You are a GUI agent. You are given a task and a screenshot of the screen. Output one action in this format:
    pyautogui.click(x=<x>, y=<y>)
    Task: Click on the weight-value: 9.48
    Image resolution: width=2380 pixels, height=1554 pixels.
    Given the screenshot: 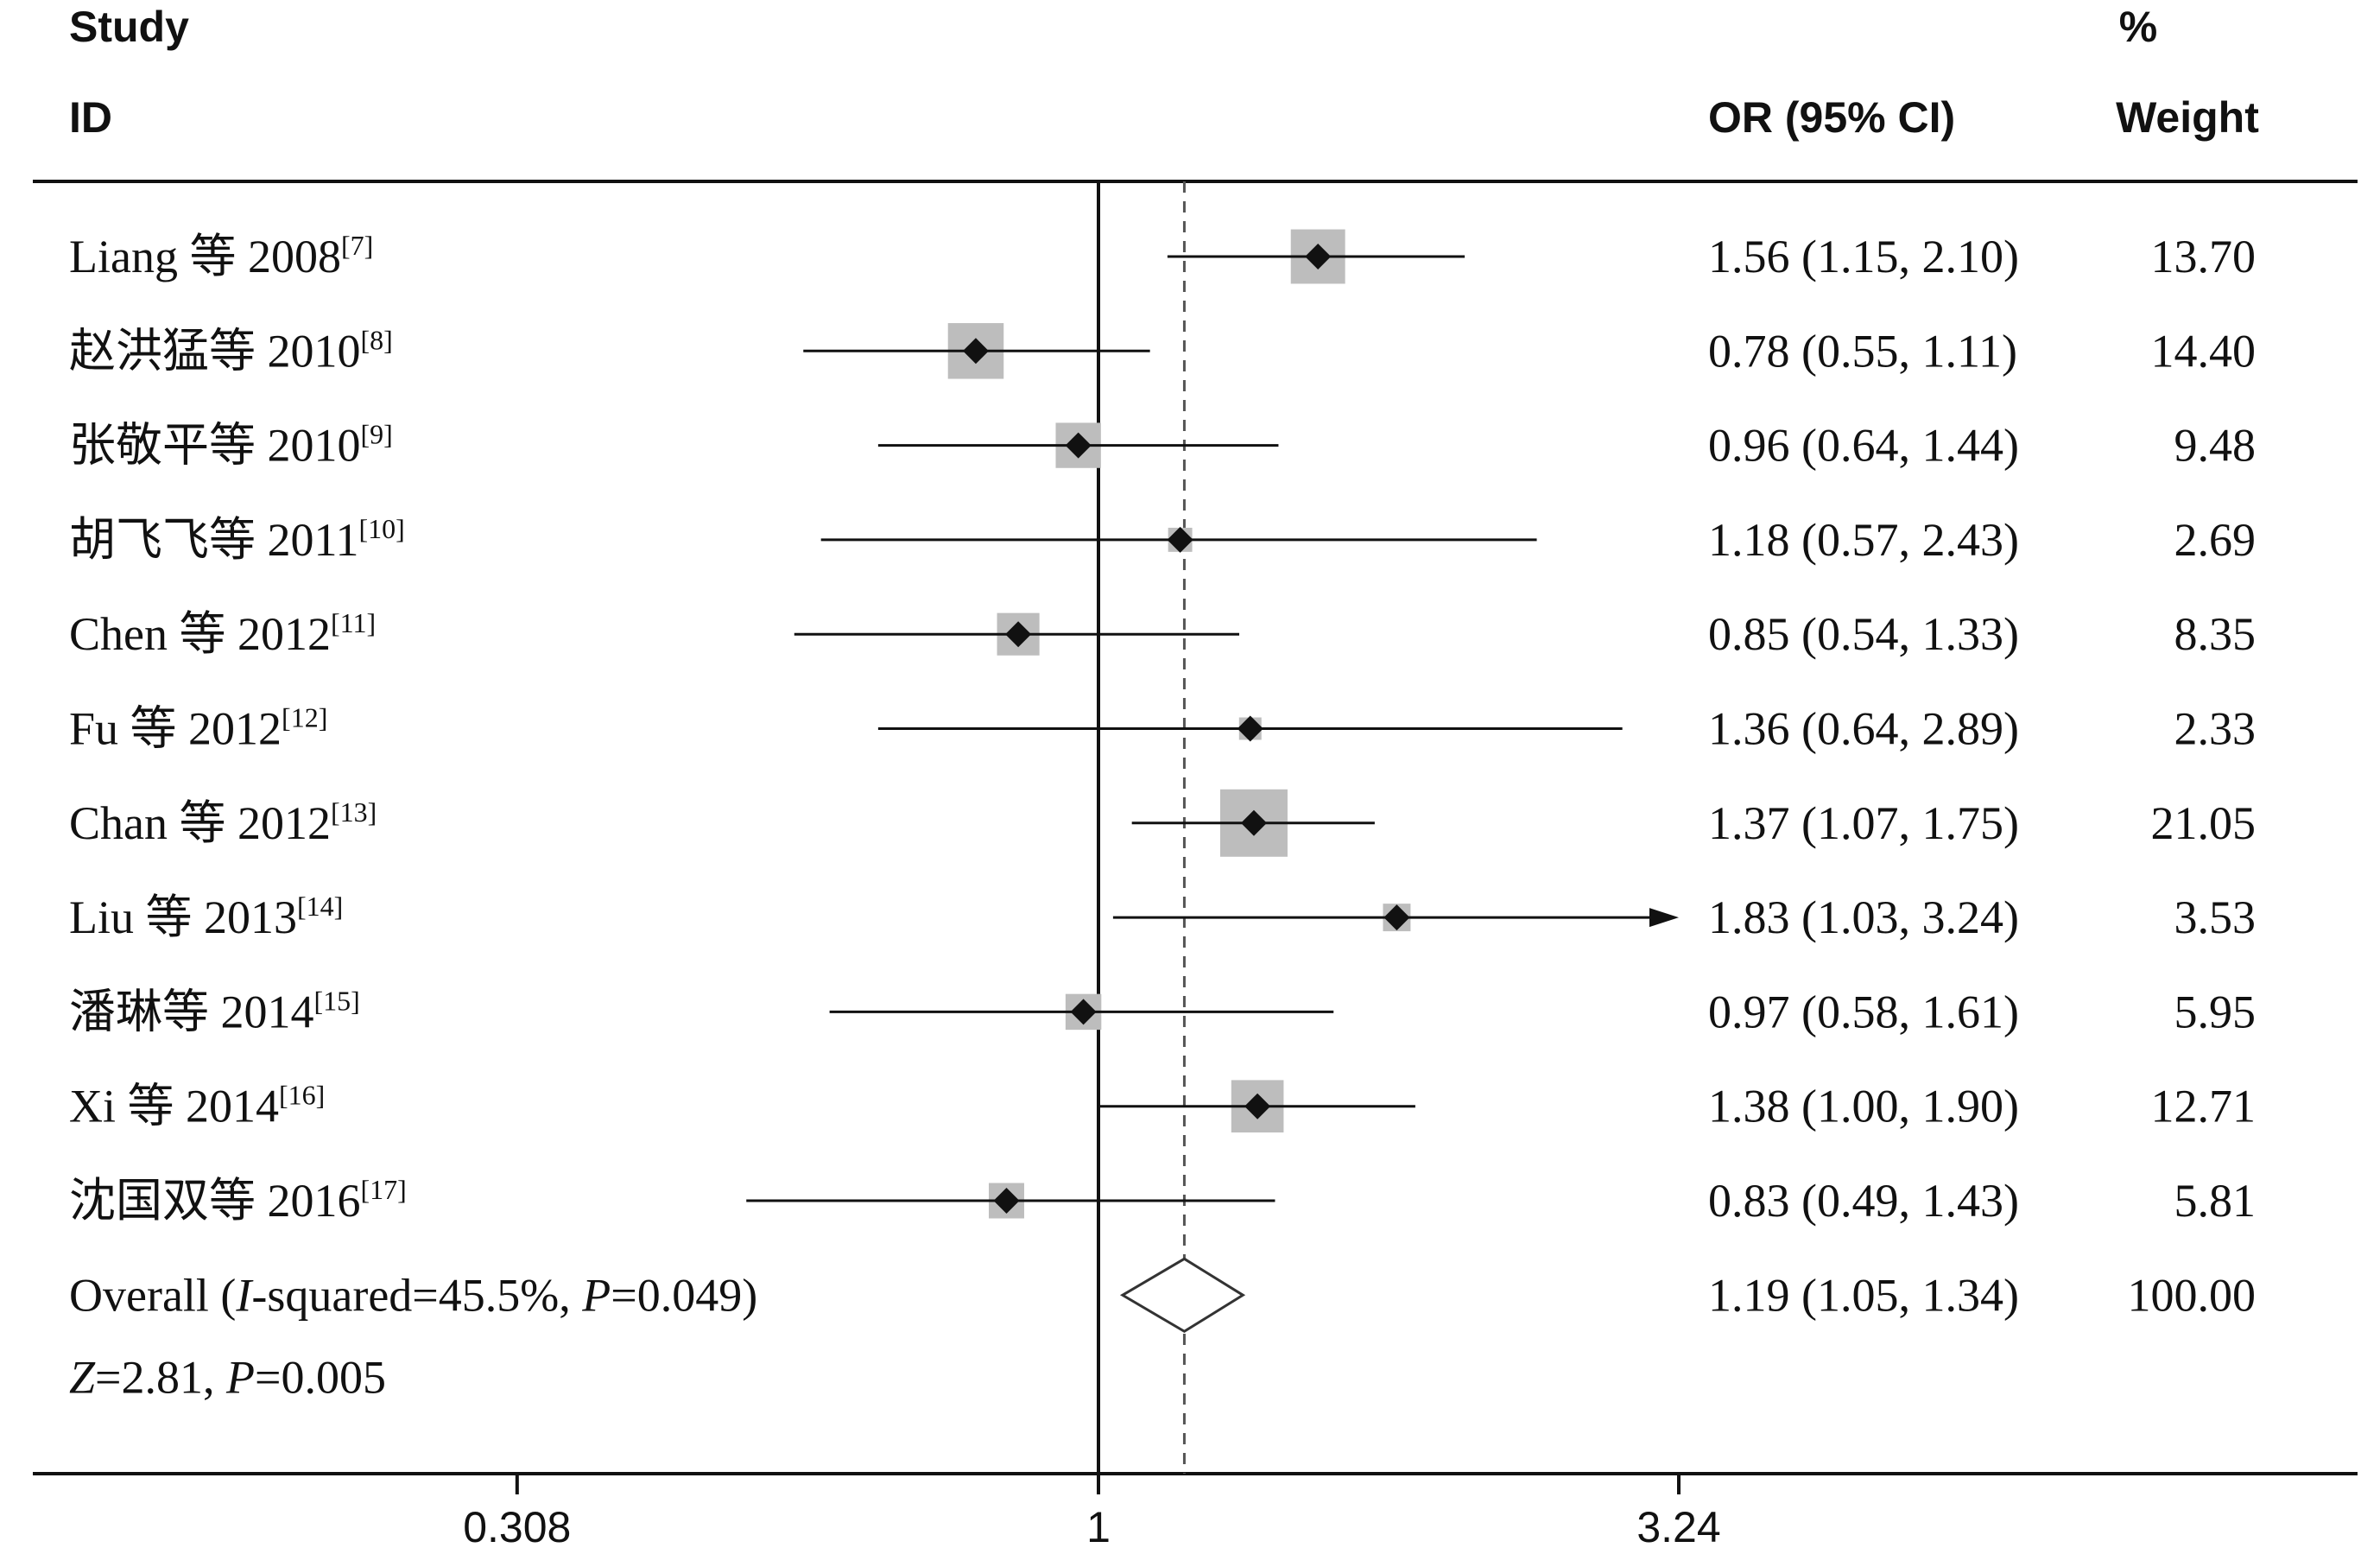 What is the action you would take?
    pyautogui.click(x=2216, y=446)
    